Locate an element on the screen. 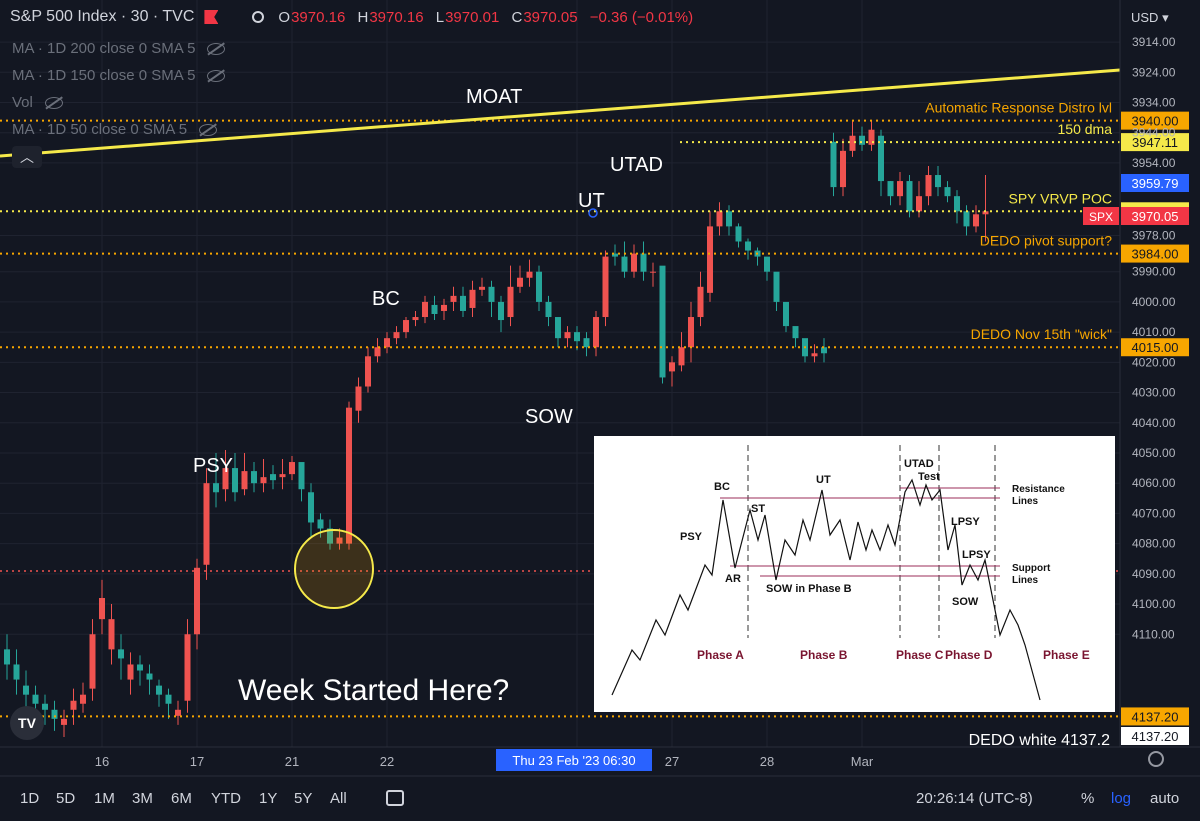  phase-label: Phase A is located at coordinates (720, 655).